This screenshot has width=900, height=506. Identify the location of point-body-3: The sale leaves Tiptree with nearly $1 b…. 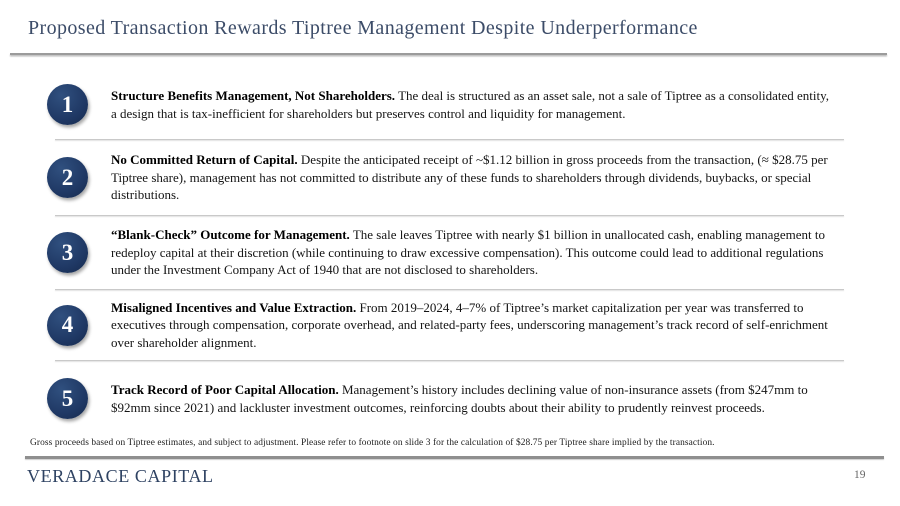
(468, 252).